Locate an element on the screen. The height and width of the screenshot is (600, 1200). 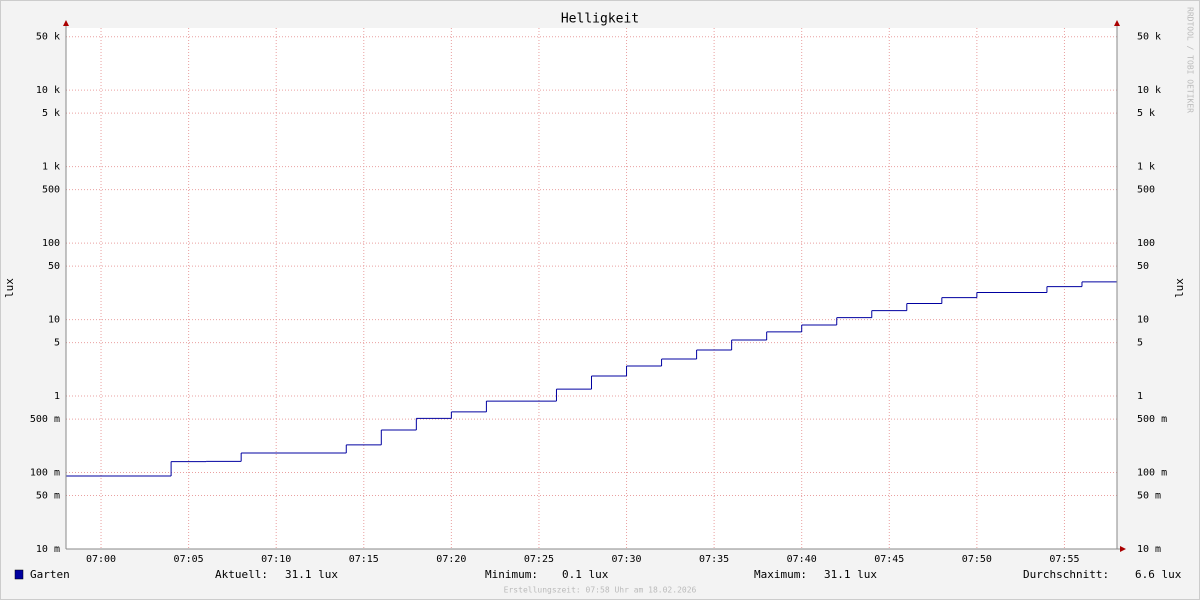
x-tick-label: 07:10 is located at coordinates (276, 559).